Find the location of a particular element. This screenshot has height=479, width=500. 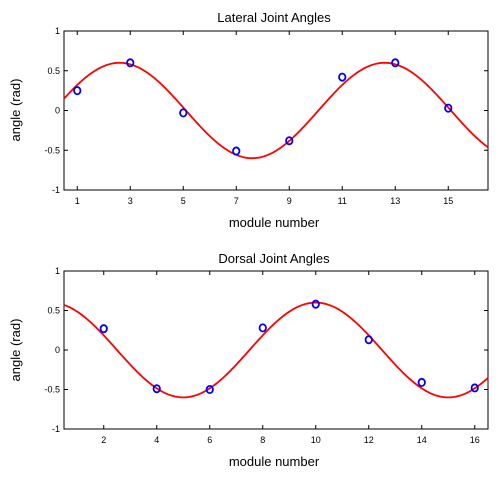

plot-title: Lateral Joint Angles is located at coordinates (274, 17).